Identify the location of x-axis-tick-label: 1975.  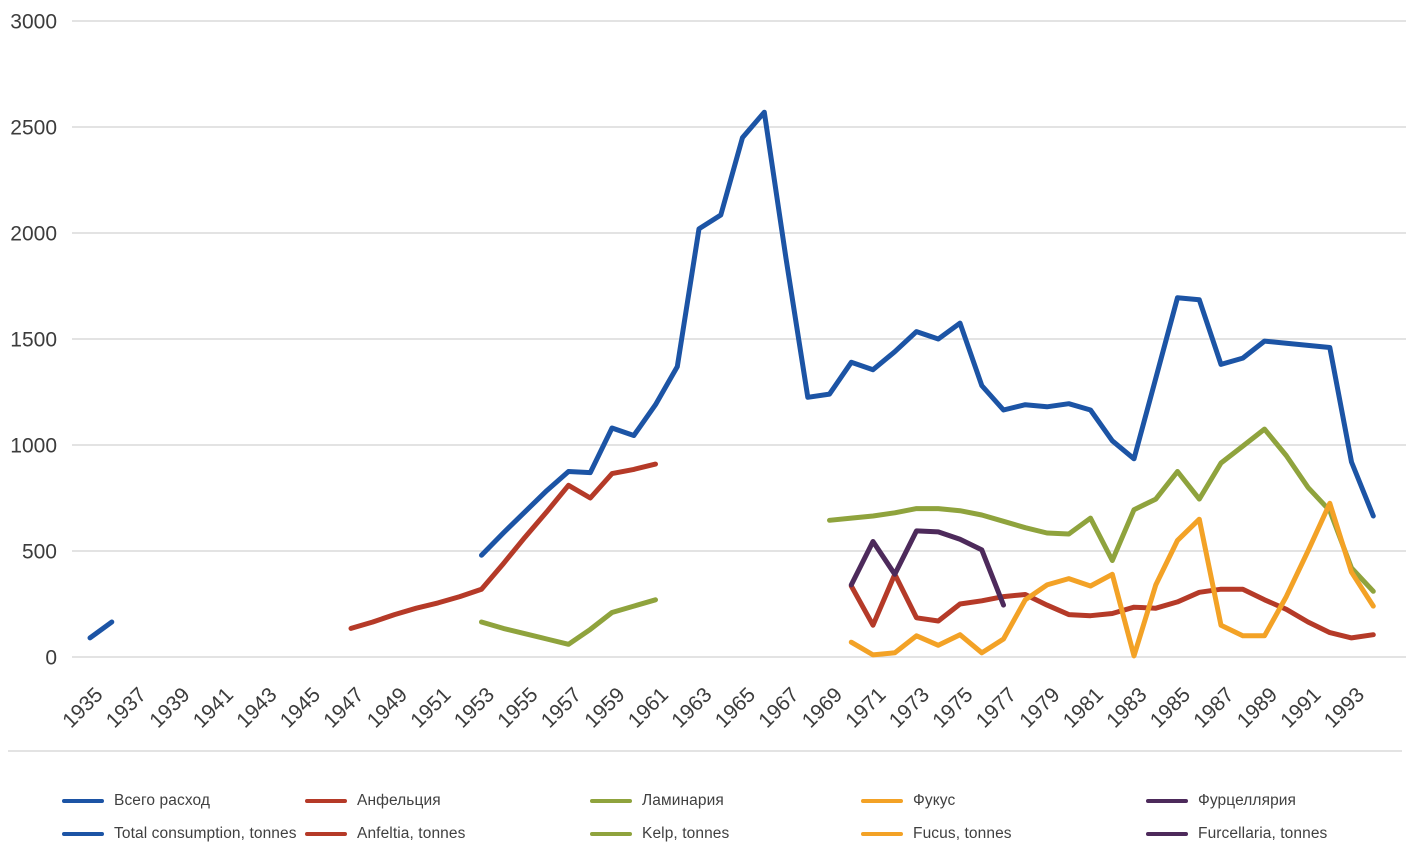
(952, 707).